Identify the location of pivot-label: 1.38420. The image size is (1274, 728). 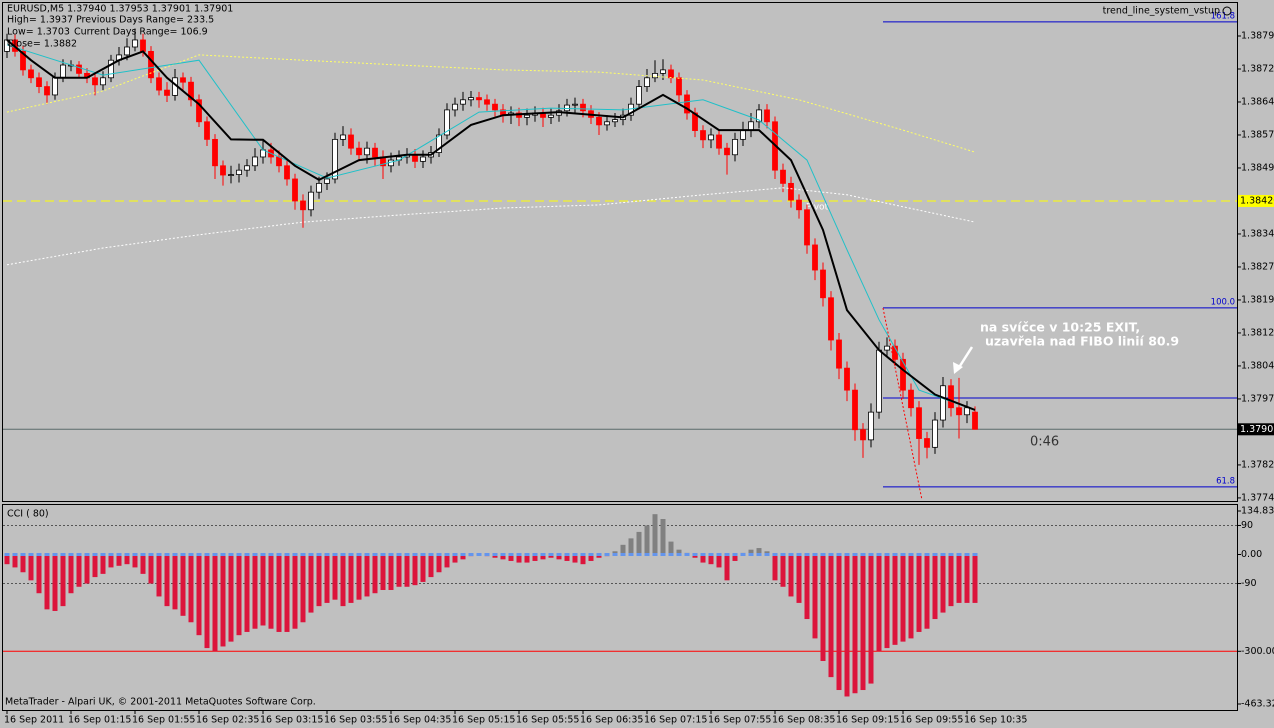
(1257, 200).